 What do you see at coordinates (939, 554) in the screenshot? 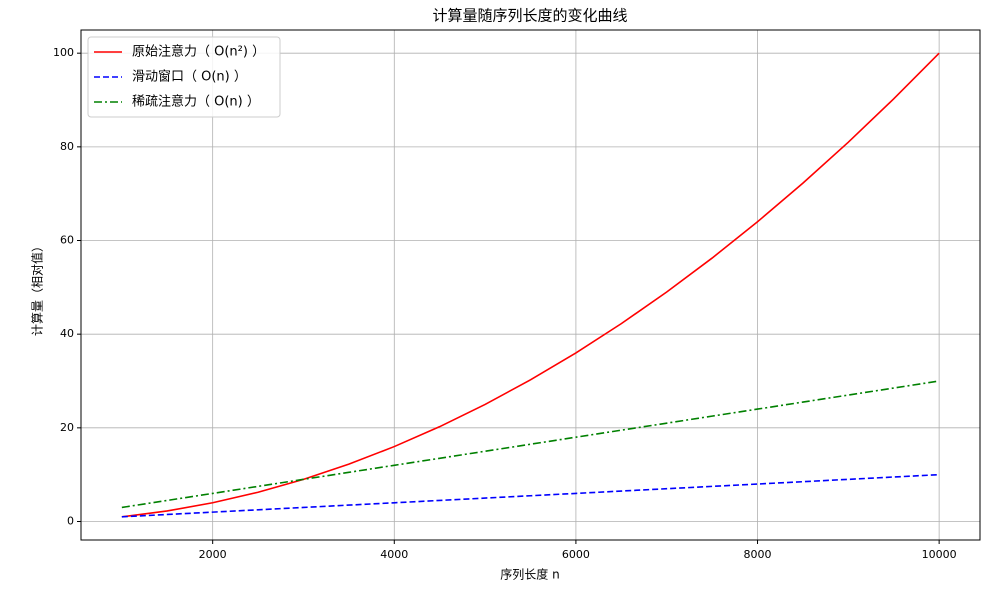
I see `x-tick-label: 10000` at bounding box center [939, 554].